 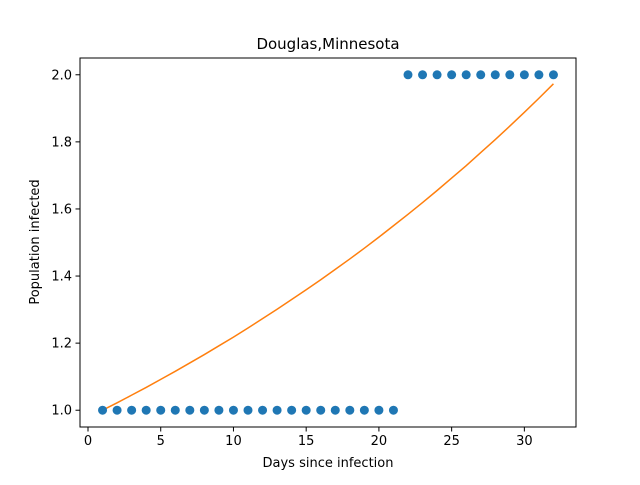 I want to click on x-tick-label: 0, so click(x=88, y=441).